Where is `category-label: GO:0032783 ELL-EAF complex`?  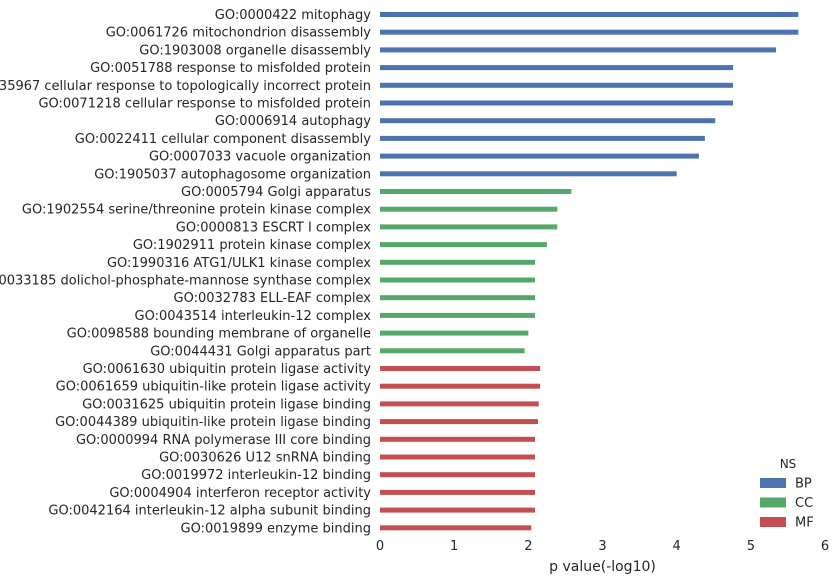 category-label: GO:0032783 ELL-EAF complex is located at coordinates (273, 298).